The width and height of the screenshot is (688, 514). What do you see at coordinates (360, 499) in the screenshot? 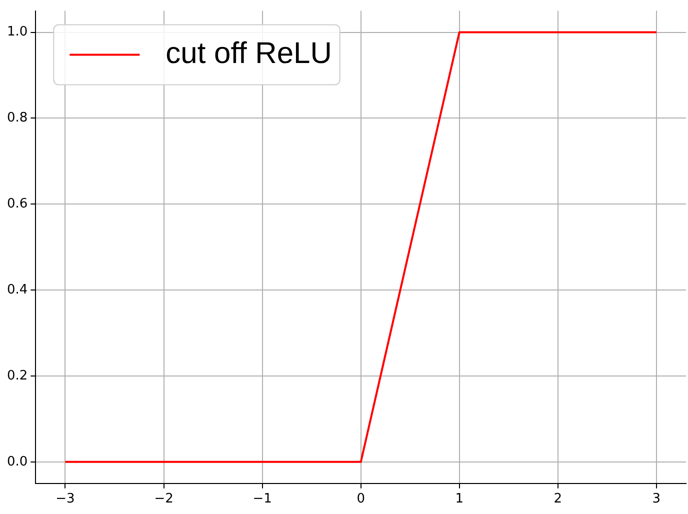
I see `x-tick-label: 0` at bounding box center [360, 499].